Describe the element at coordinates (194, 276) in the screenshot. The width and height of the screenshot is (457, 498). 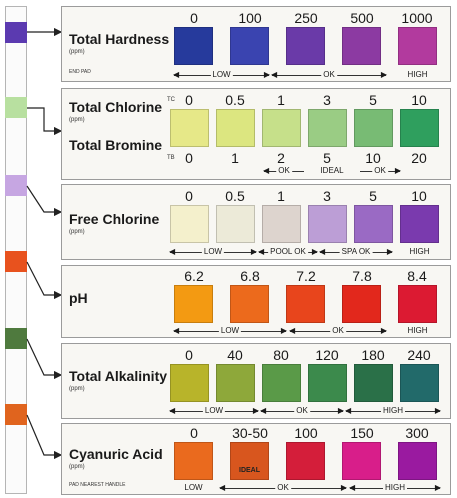
I see `value-label: 6.2` at that location.